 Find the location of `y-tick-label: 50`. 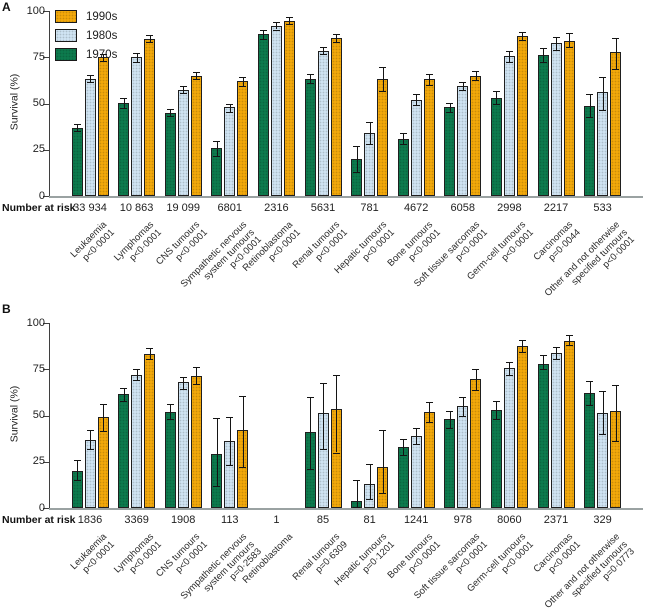

y-tick-label: 50 is located at coordinates (38, 415).